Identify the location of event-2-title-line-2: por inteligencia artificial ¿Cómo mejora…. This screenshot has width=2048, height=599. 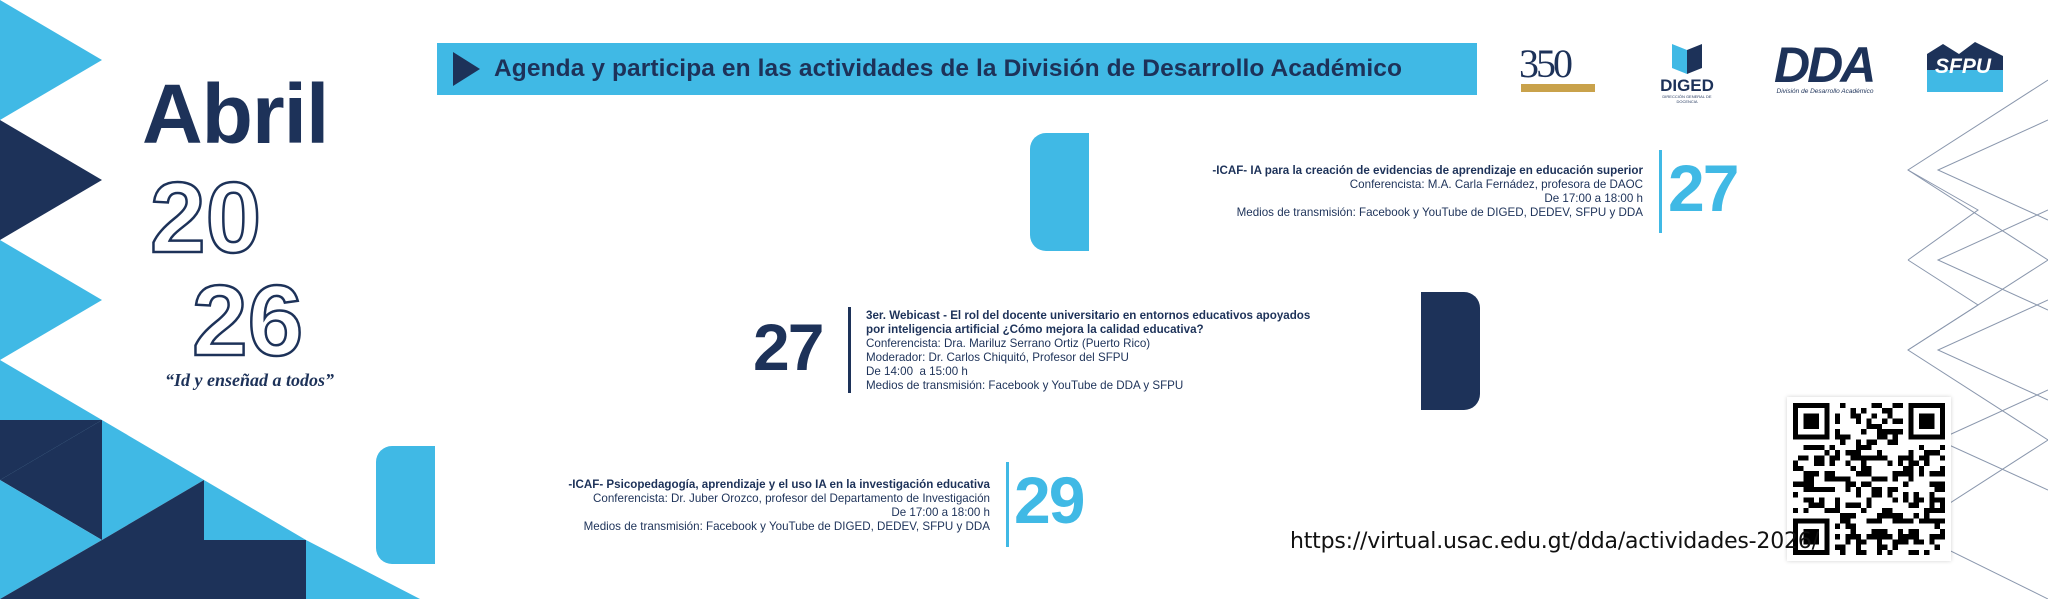
(1035, 329).